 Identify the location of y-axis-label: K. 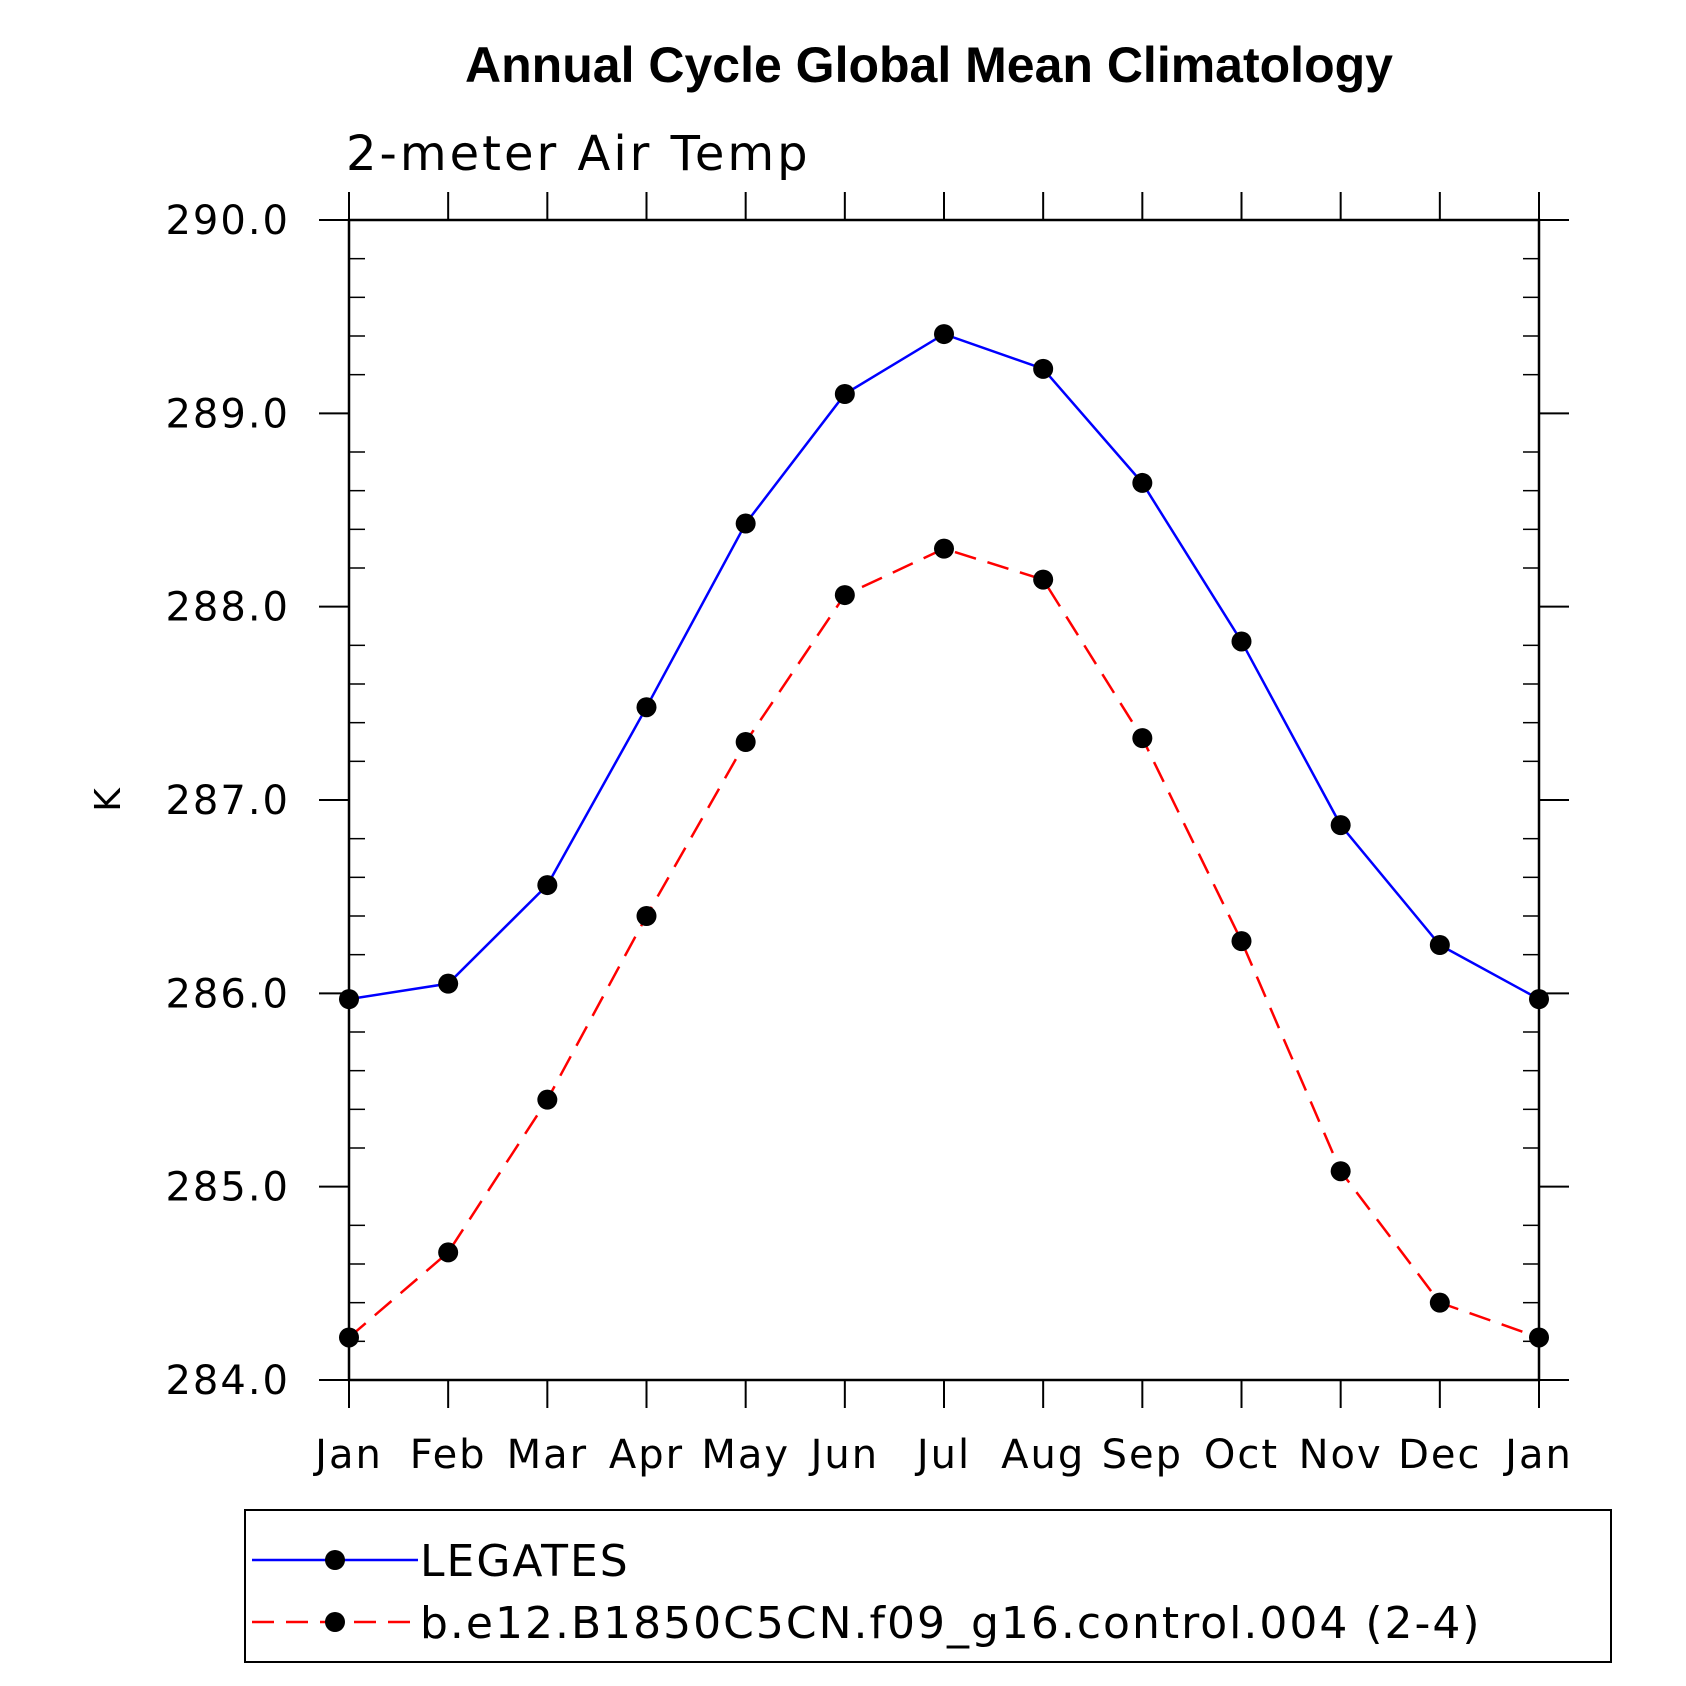
(108, 799).